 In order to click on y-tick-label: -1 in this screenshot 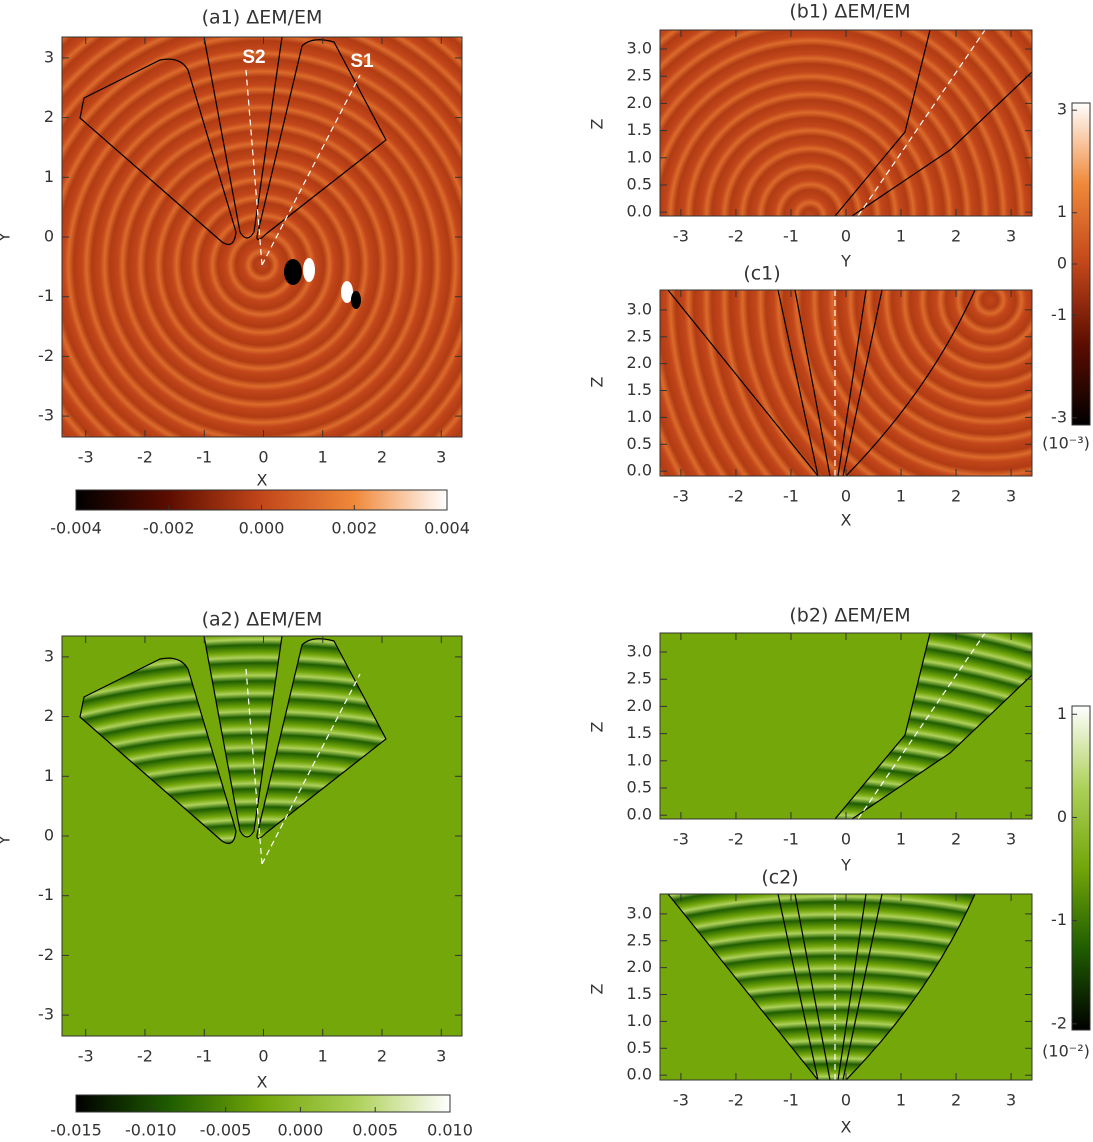, I will do `click(46, 894)`.